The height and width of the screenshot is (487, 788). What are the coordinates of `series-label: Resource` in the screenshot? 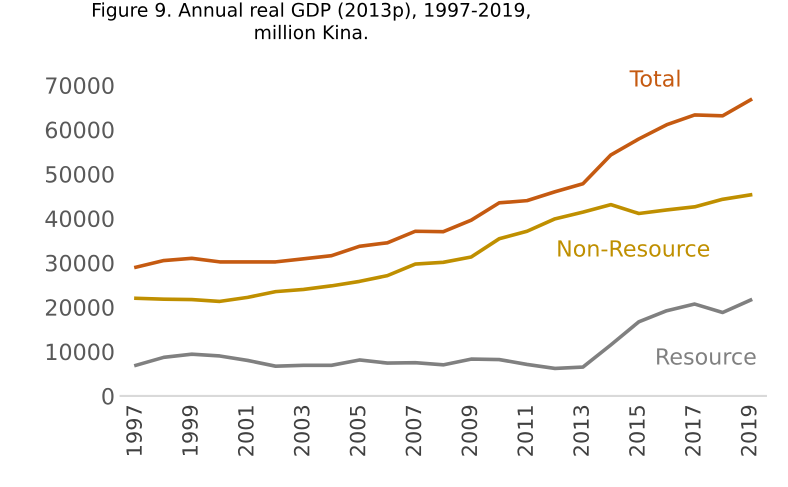 It's located at (706, 356).